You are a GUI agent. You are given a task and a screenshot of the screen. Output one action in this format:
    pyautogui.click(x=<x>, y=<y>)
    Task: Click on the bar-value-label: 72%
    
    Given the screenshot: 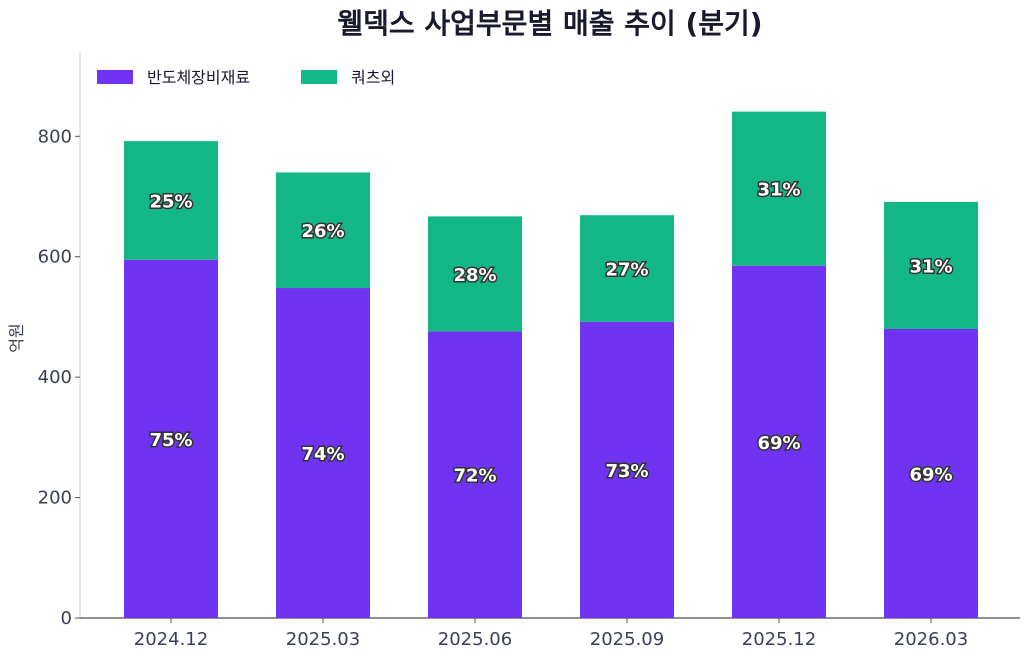 What is the action you would take?
    pyautogui.click(x=474, y=476)
    